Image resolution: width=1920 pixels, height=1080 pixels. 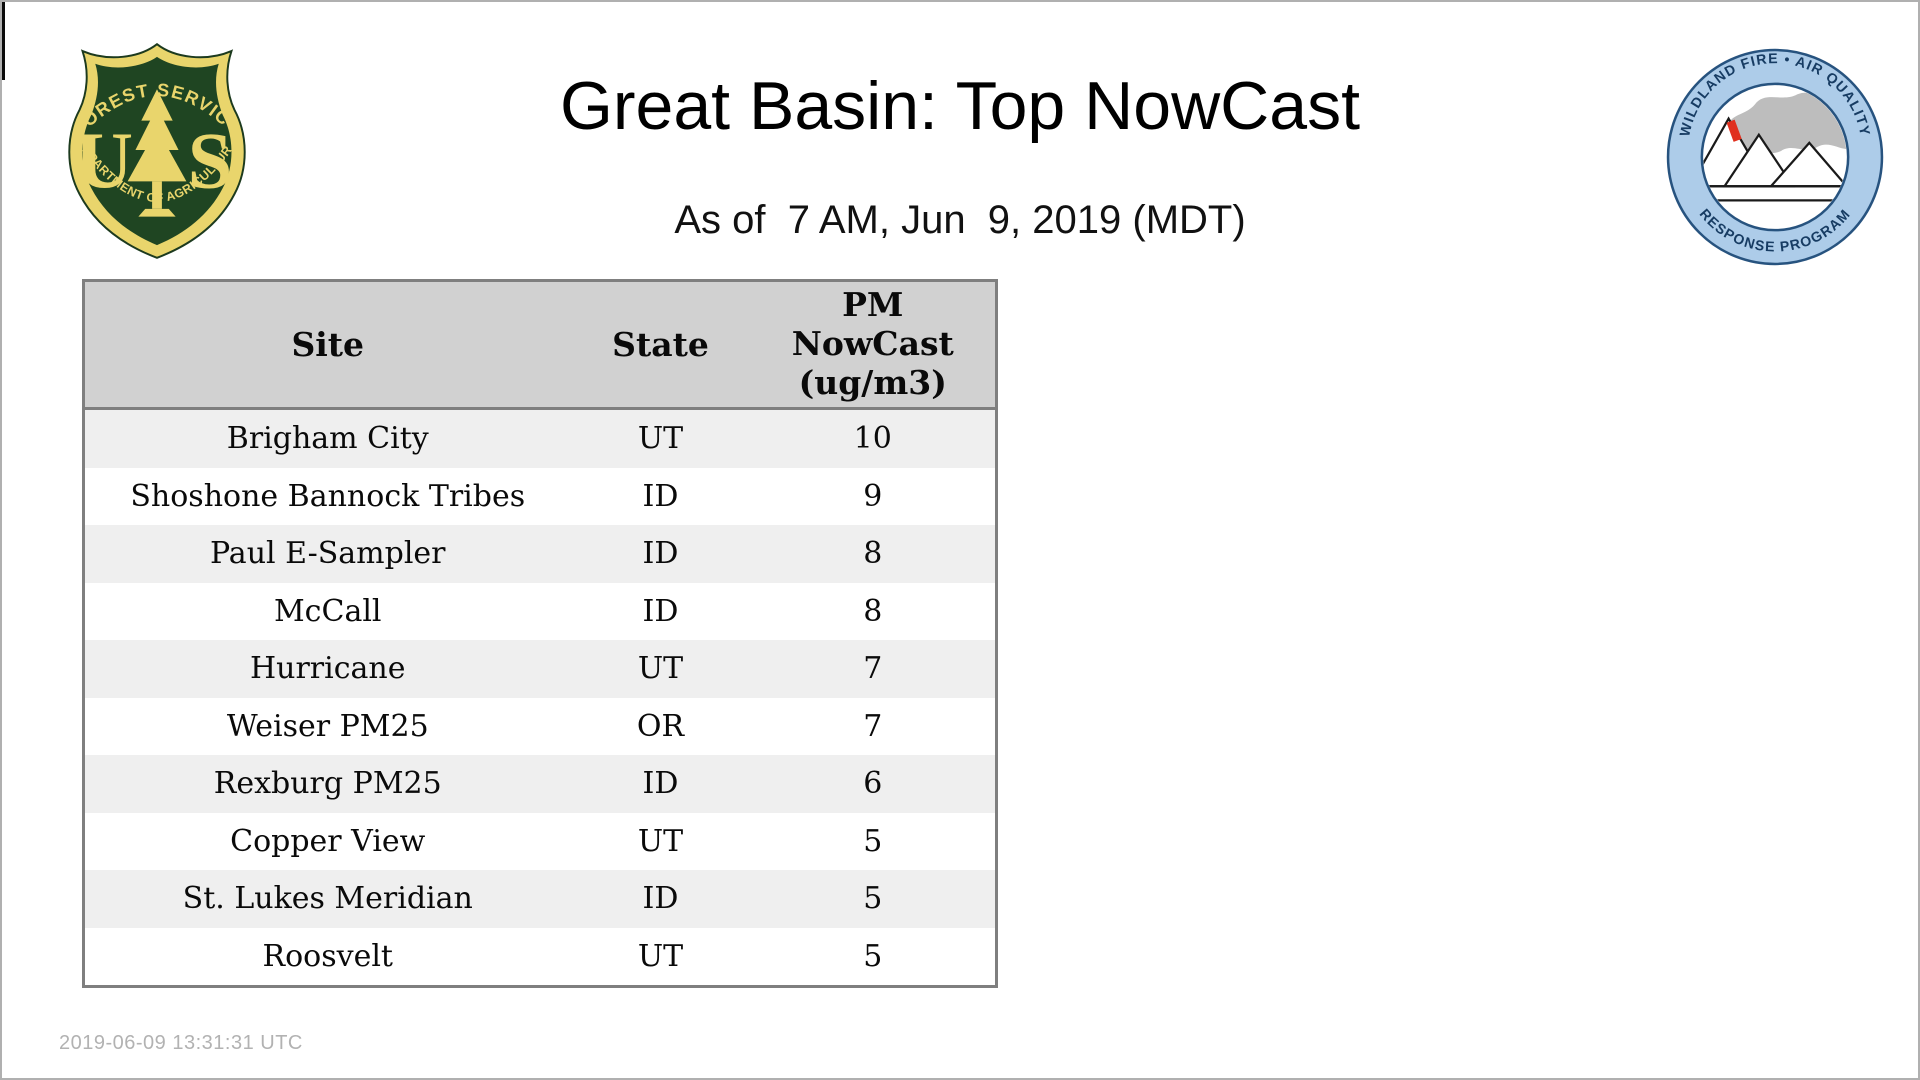 What do you see at coordinates (540, 841) in the screenshot?
I see `table-row: Copper View UT 5` at bounding box center [540, 841].